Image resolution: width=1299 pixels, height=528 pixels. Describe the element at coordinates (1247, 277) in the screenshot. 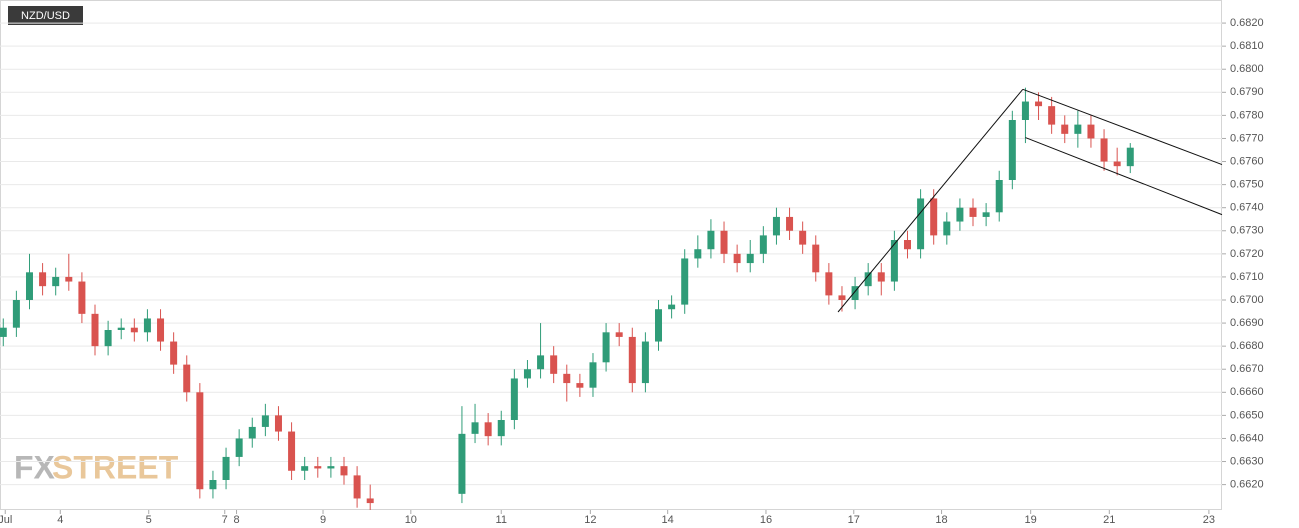

I see `y-tick-label: 0.6710` at that location.